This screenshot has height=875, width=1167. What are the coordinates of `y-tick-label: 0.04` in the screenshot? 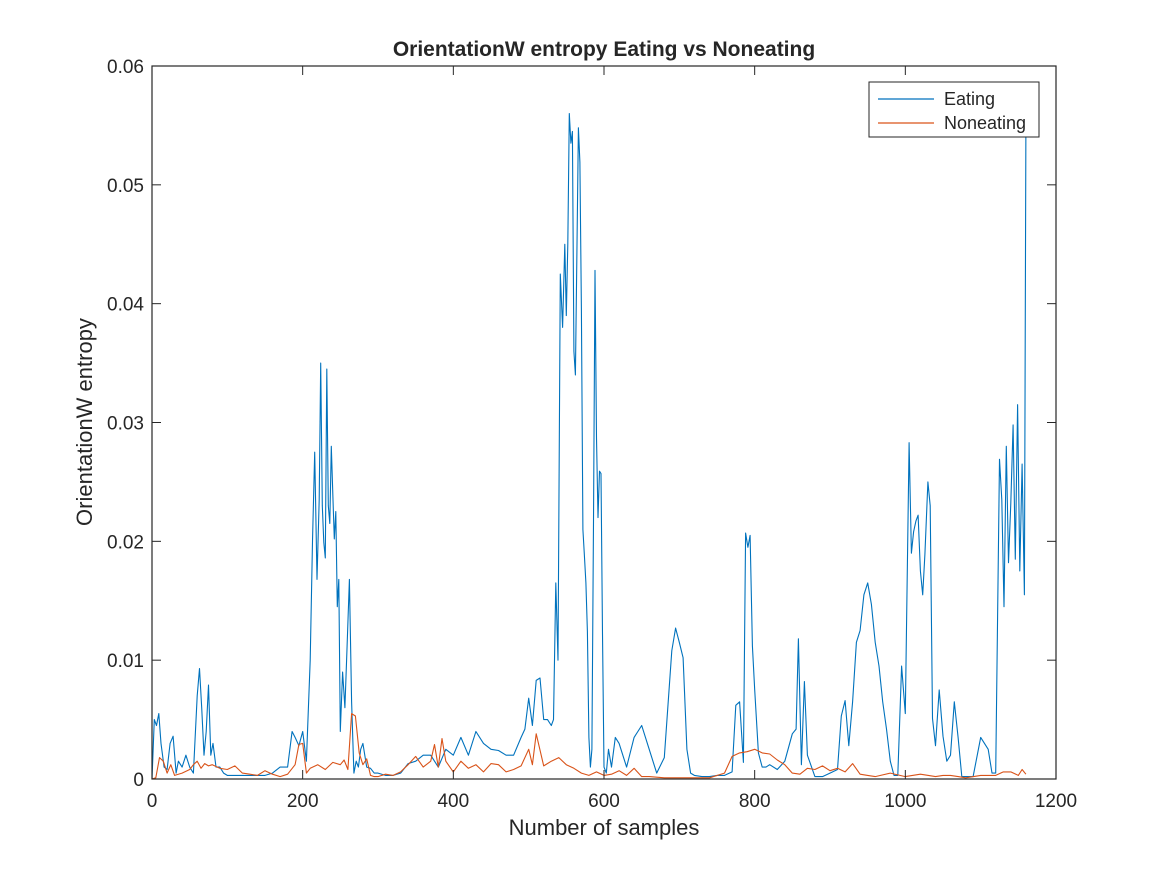 It's located at (125, 305).